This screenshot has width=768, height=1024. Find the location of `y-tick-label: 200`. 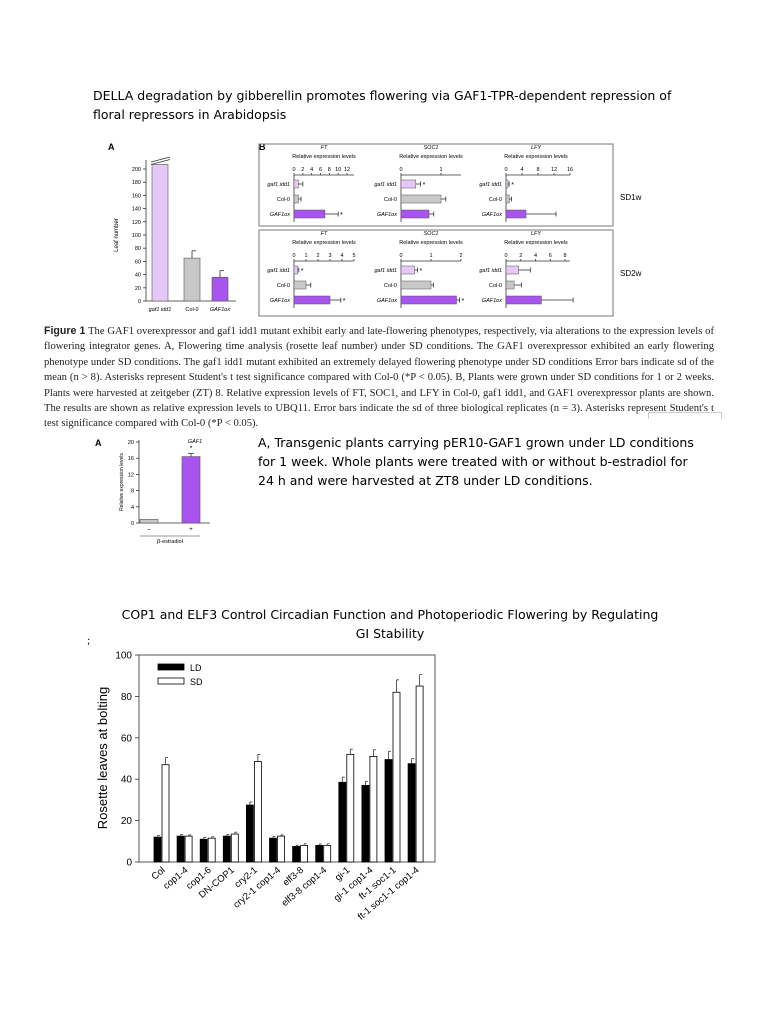

y-tick-label: 200 is located at coordinates (136, 170).